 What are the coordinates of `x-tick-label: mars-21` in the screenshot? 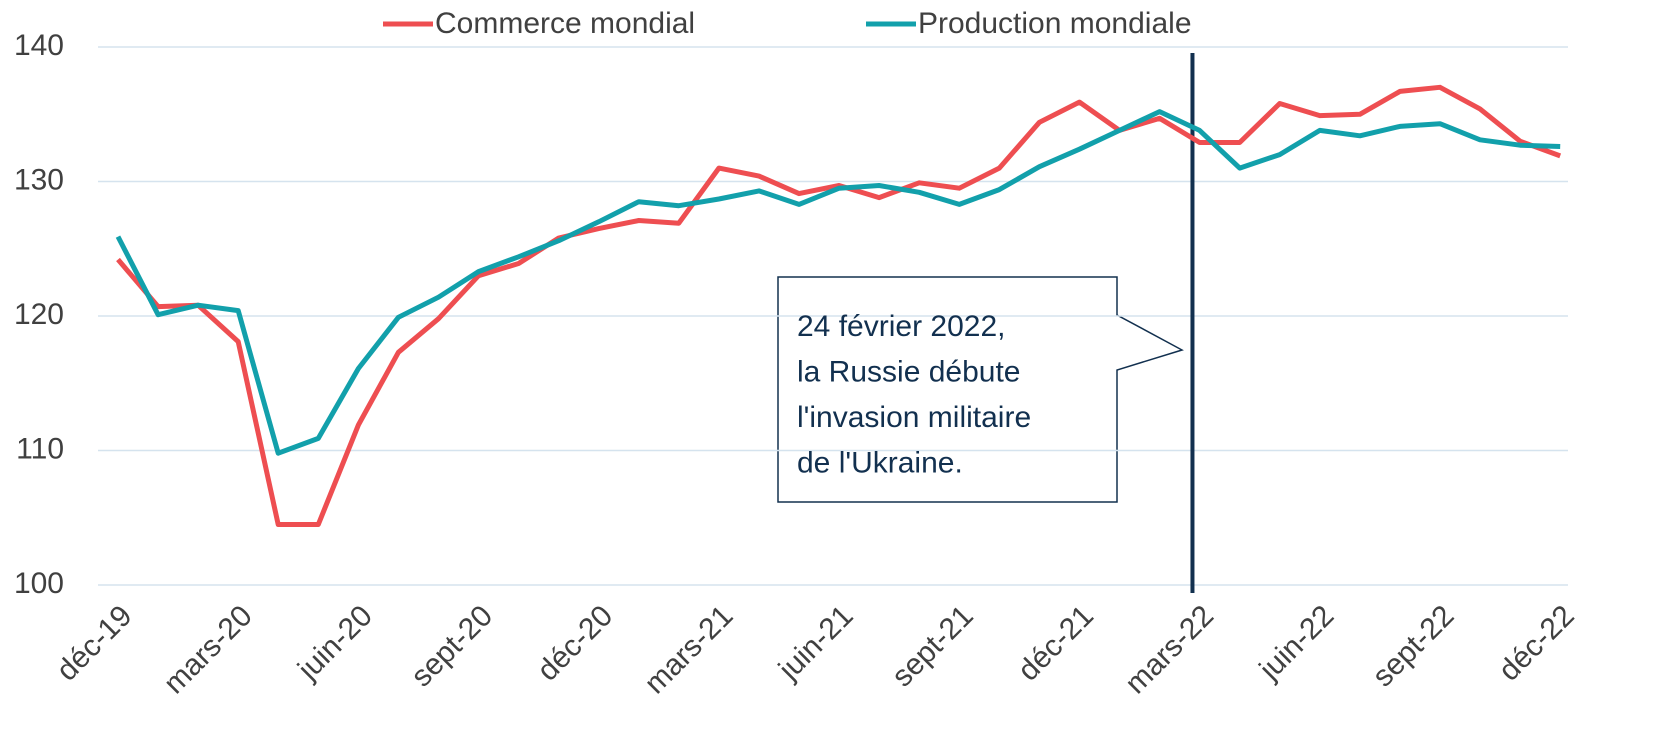 It's located at (688, 649).